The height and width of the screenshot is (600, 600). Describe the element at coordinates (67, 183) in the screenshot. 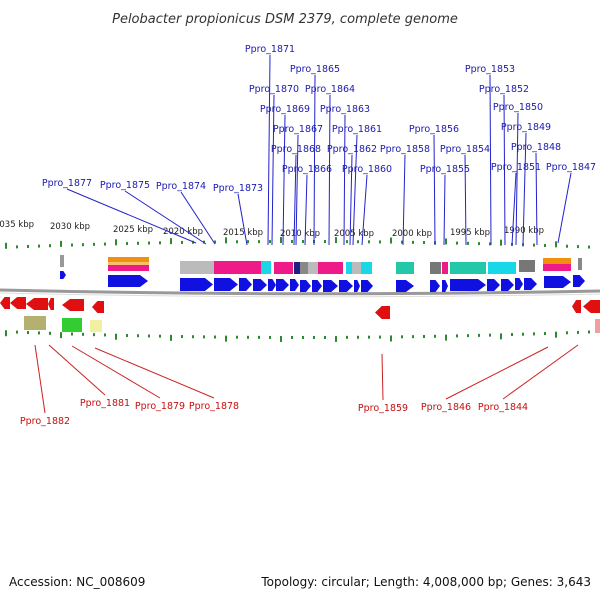

I see `forward-gene-label: Ppro_1877` at that location.